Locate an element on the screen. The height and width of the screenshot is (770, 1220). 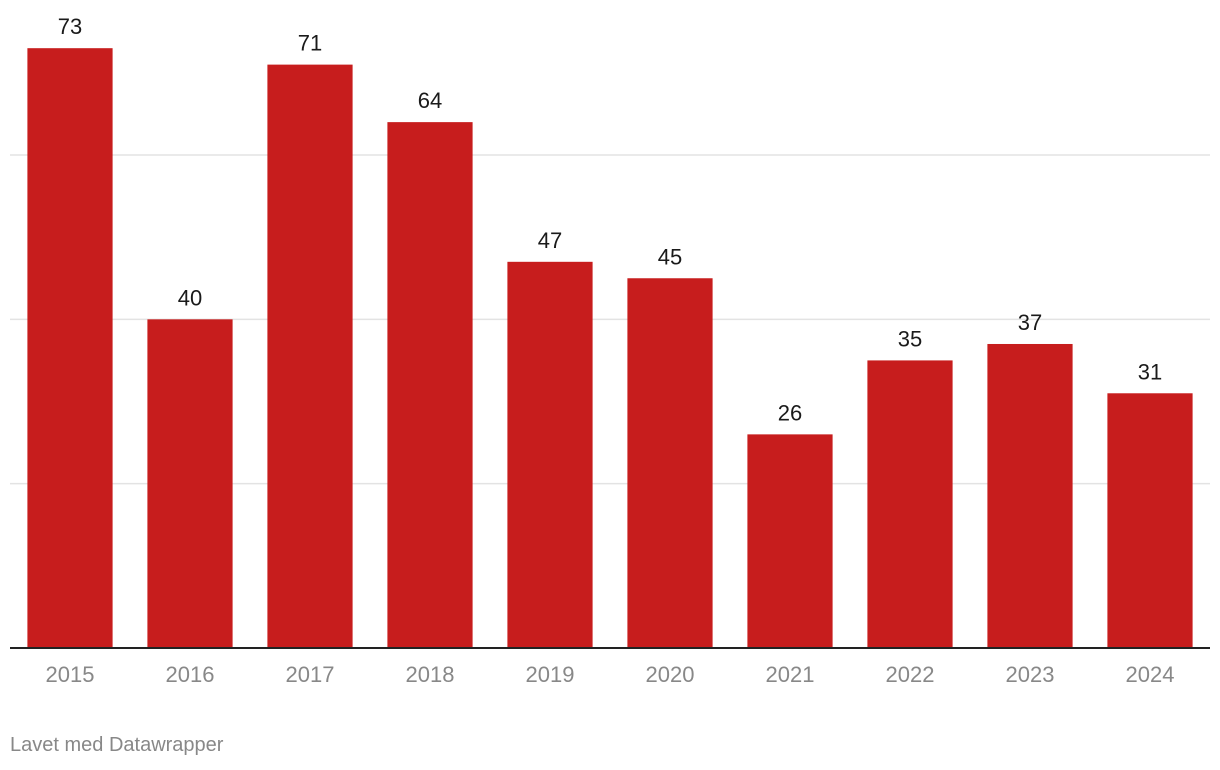
value-label-2022: 35 is located at coordinates (910, 338).